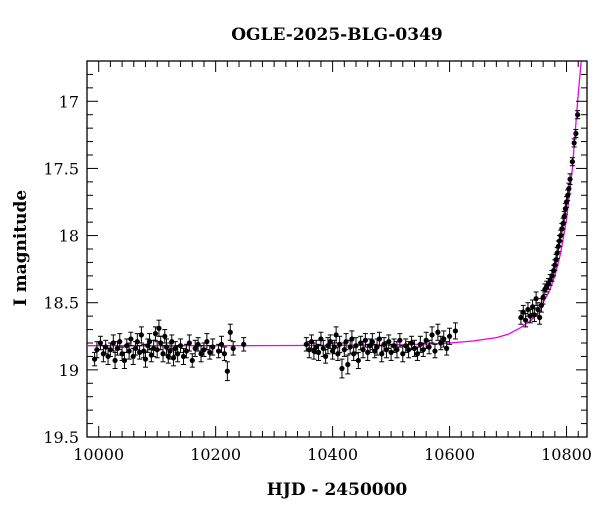 The height and width of the screenshot is (512, 600). I want to click on x-tick-label: 10400, so click(332, 454).